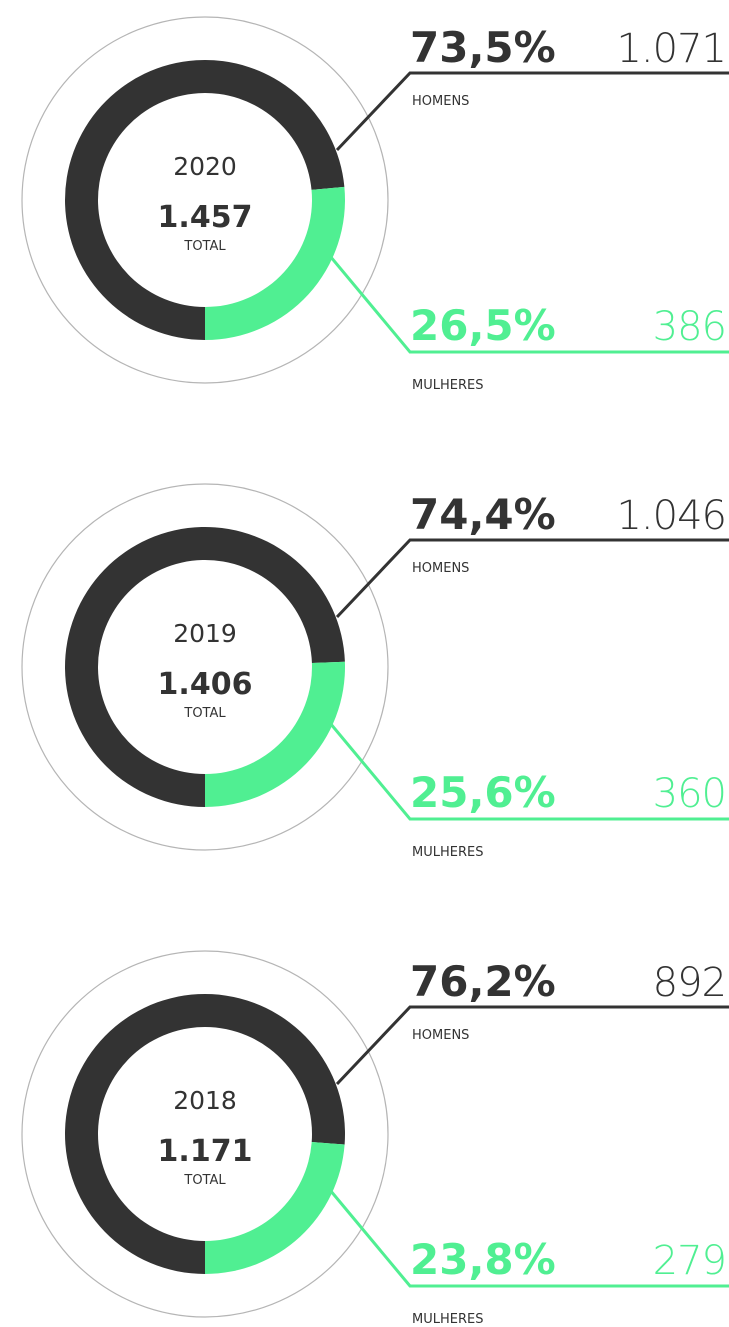  Describe the element at coordinates (483, 514) in the screenshot. I see `percent-label: 74,4%` at that location.